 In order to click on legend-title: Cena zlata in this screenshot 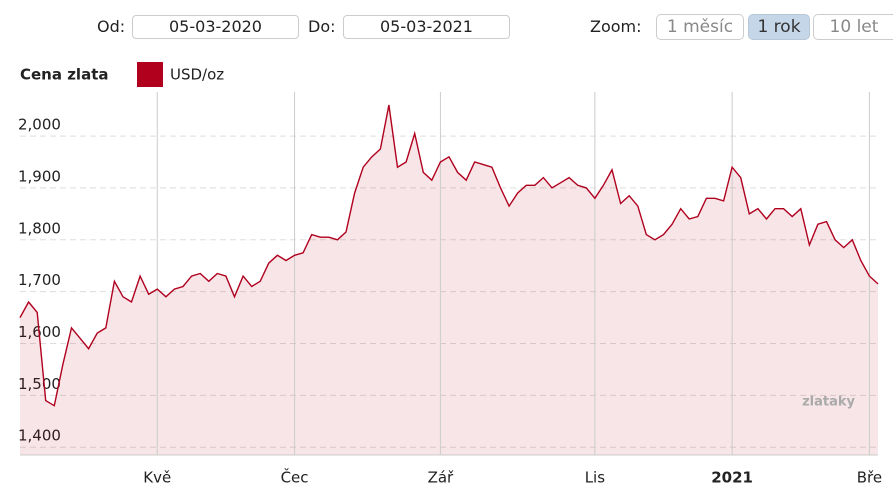, I will do `click(64, 75)`.